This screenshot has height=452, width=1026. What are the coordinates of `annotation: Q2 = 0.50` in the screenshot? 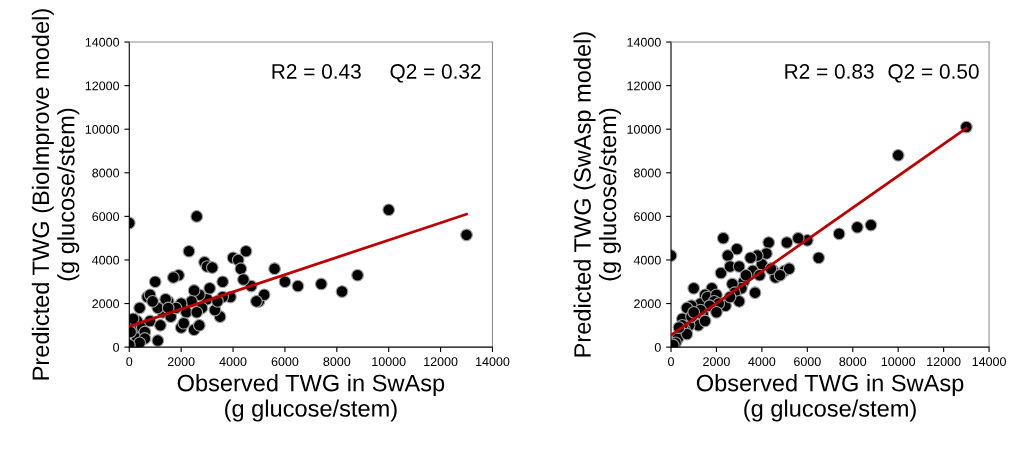 It's located at (933, 73).